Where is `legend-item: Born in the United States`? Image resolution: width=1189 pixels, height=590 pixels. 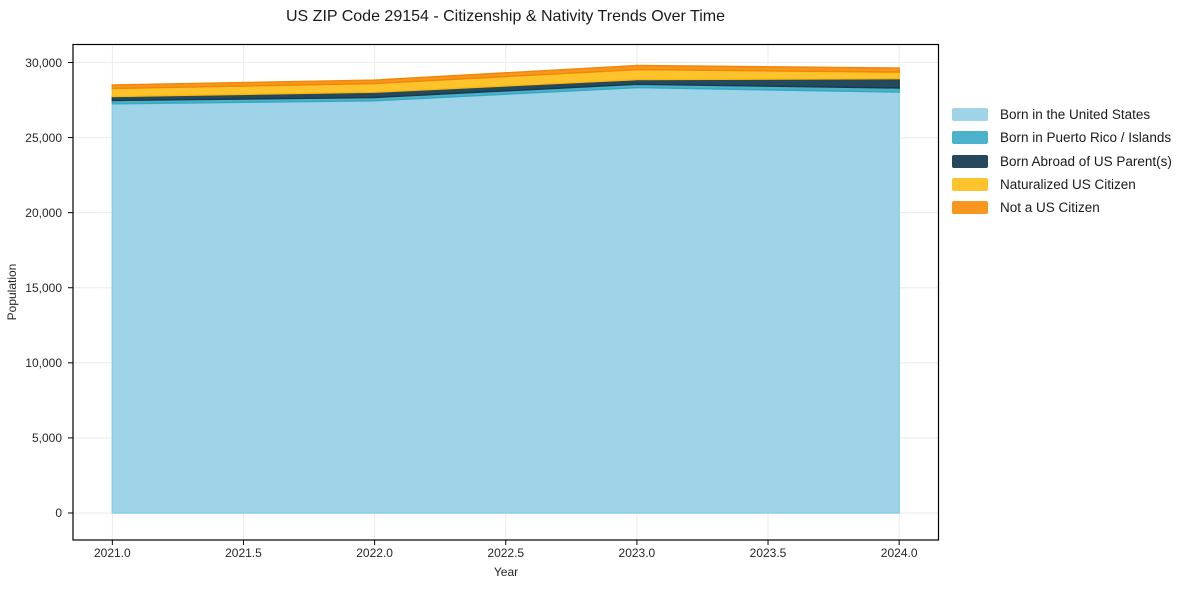 legend-item: Born in the United States is located at coordinates (1062, 114).